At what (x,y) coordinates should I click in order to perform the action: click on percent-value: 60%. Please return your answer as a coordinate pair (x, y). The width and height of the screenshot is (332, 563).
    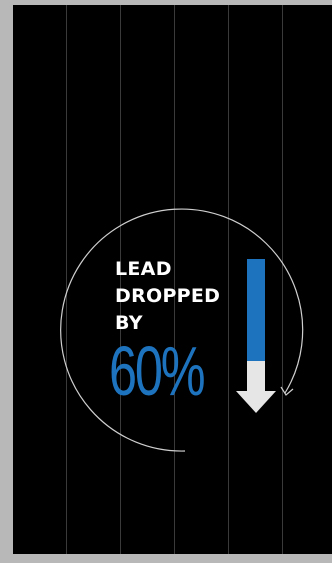
    Looking at the image, I should click on (157, 371).